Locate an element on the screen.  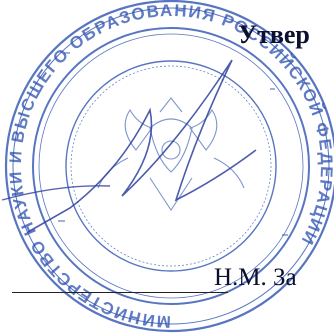
signer-name: Н.М. За is located at coordinates (255, 278).